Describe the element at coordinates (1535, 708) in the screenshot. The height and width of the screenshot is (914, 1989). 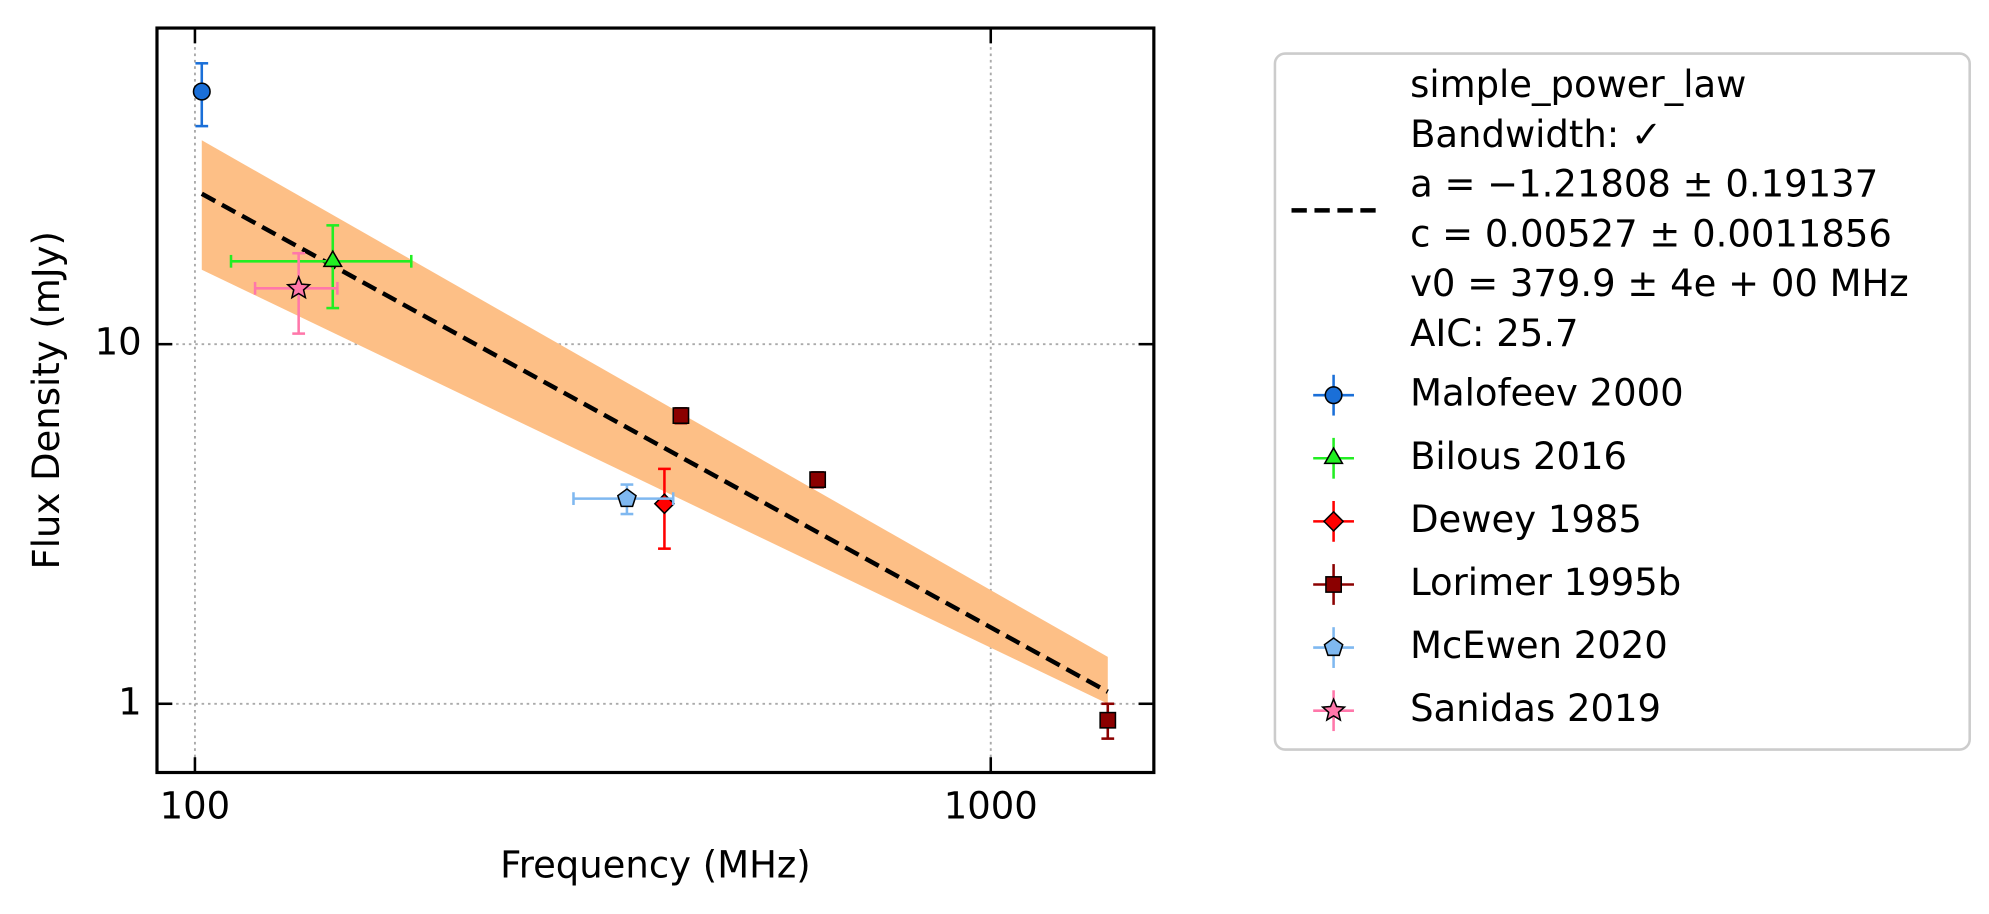
I see `legend-label: Sanidas 2019` at that location.